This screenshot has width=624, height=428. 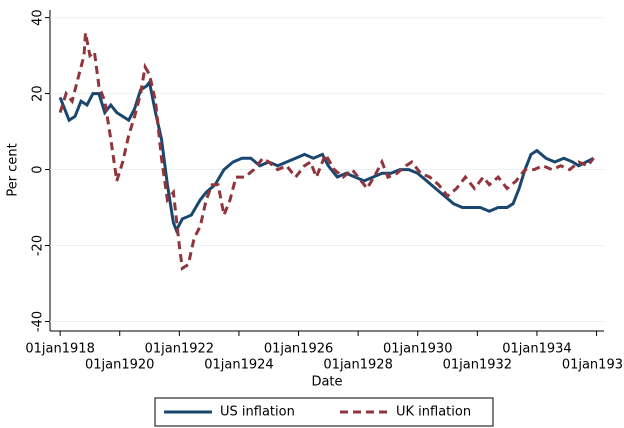 I want to click on x-tick-label: 01jan1928, so click(x=357, y=365).